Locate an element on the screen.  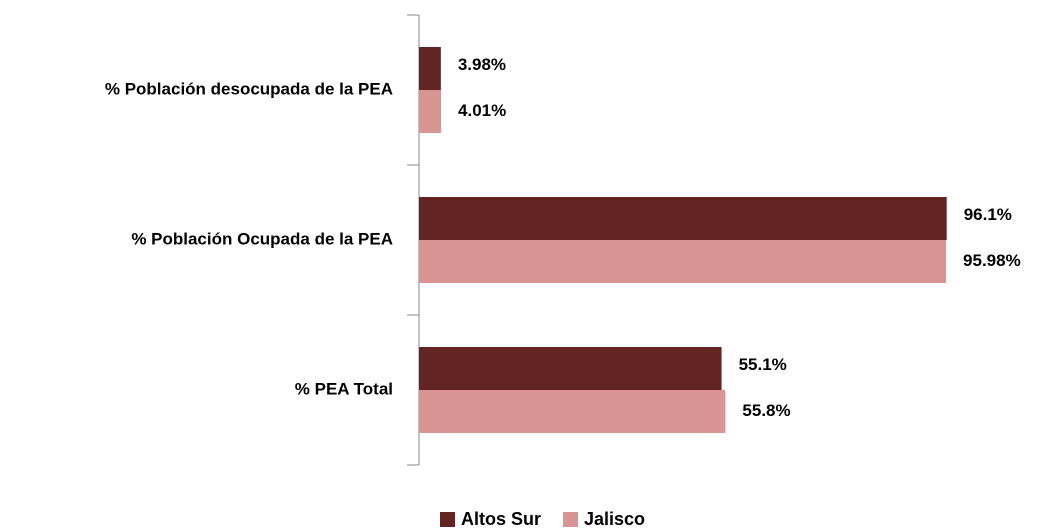
value-label: 55.1% is located at coordinates (763, 364).